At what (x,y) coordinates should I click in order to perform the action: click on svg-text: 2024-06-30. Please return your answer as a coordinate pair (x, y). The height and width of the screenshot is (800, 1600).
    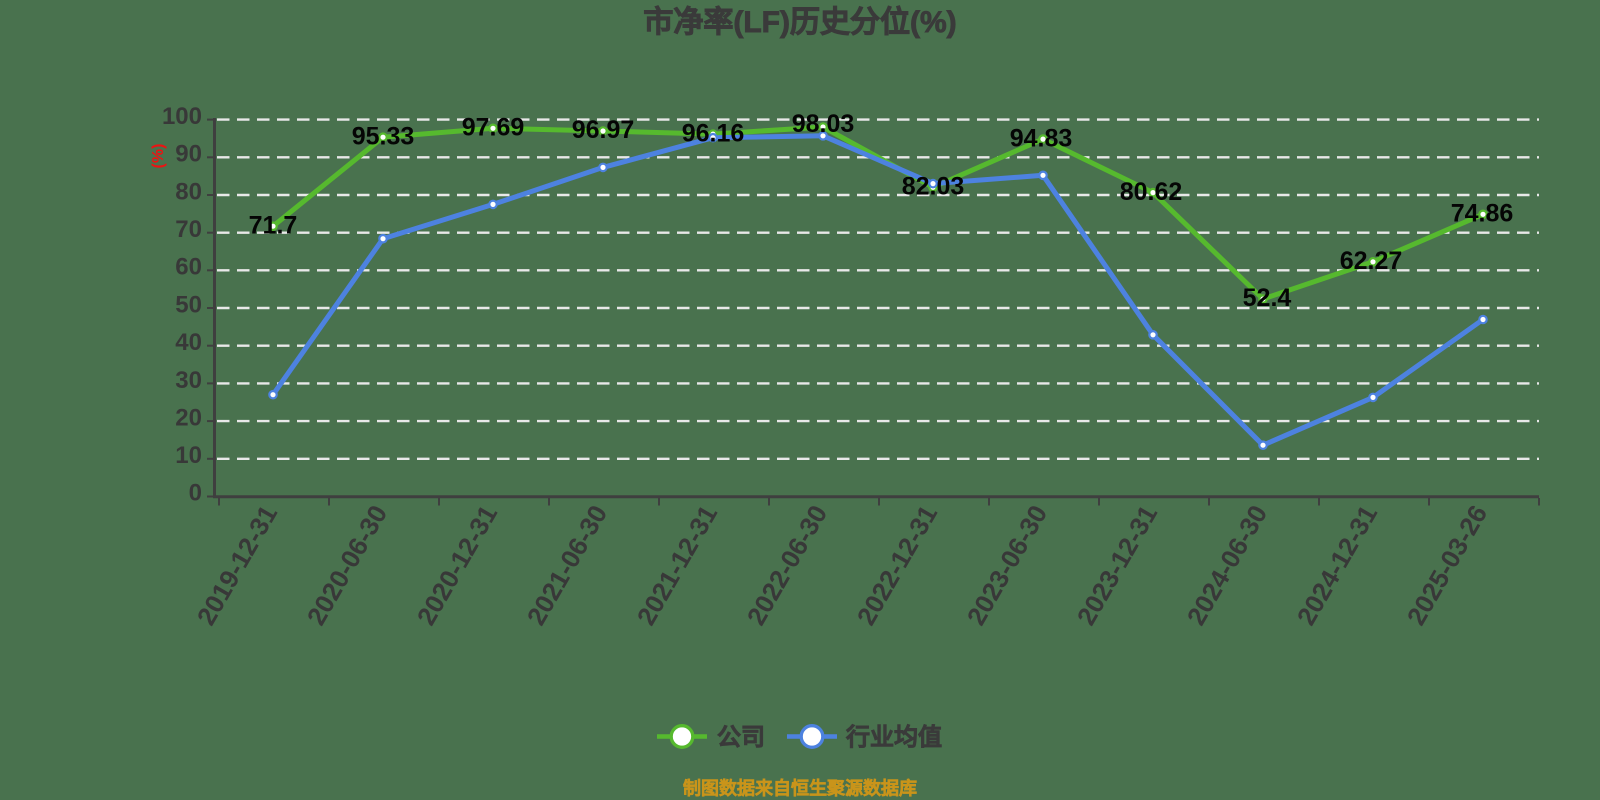
    Looking at the image, I should click on (1227, 565).